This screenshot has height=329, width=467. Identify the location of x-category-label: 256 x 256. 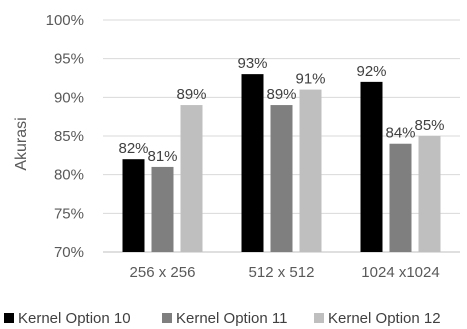
(163, 272).